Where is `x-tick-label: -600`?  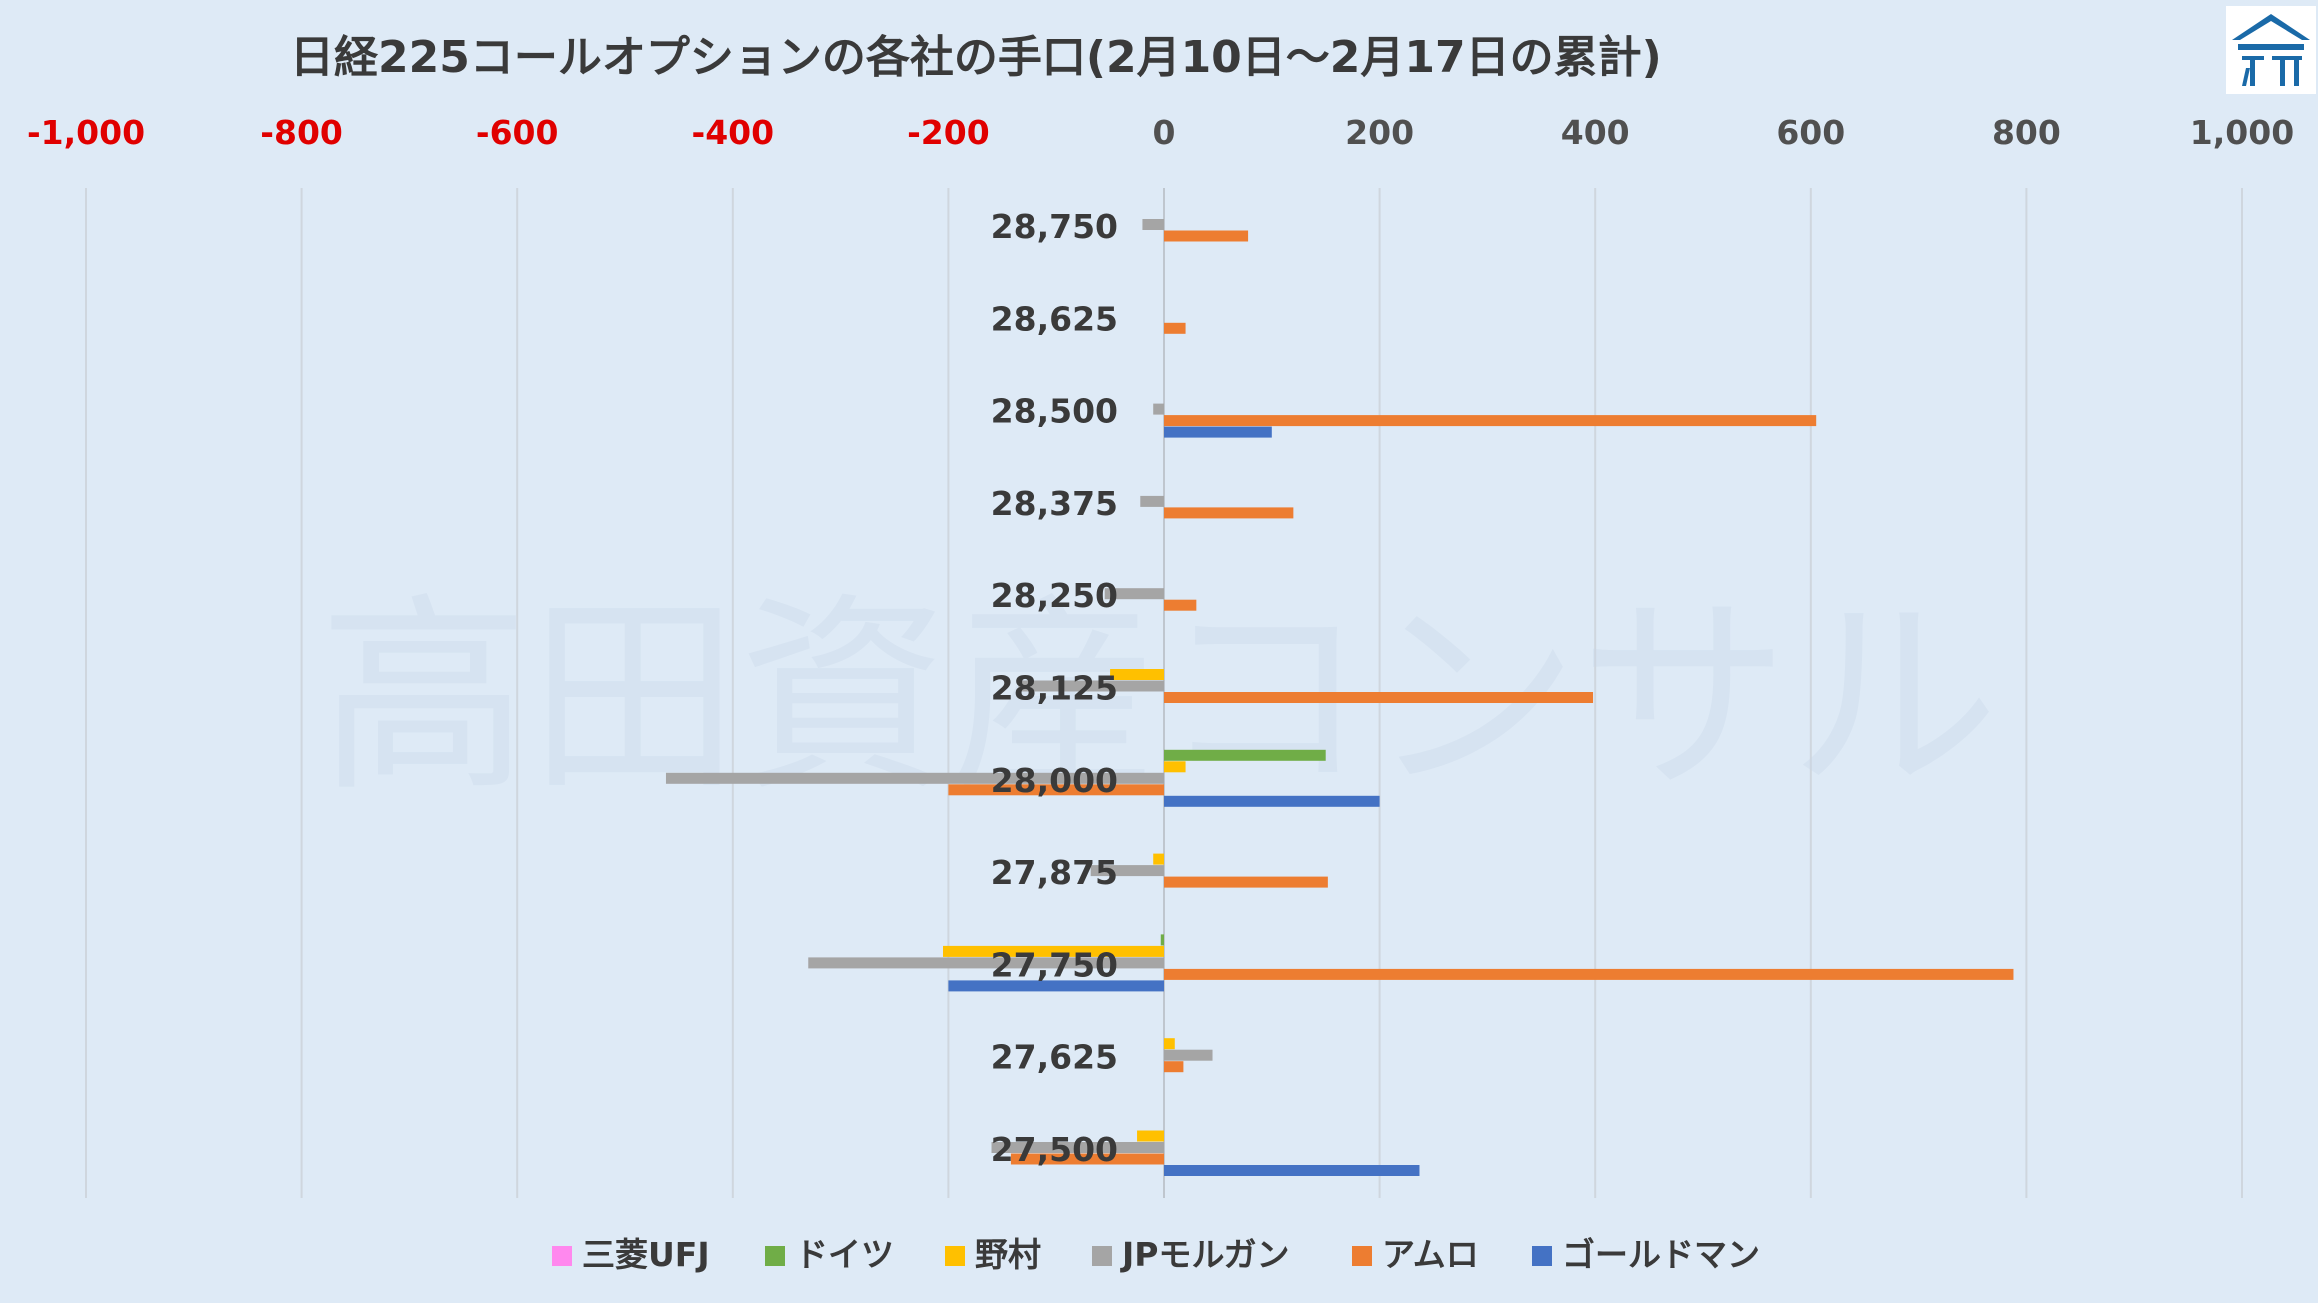
x-tick-label: -600 is located at coordinates (517, 132).